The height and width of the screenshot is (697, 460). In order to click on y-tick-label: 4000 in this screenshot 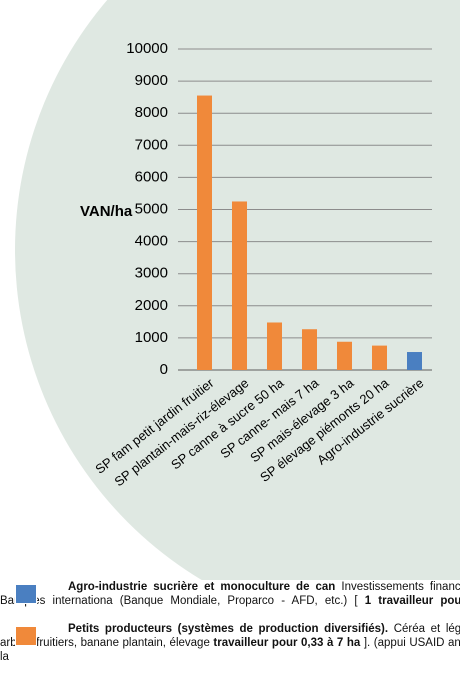, I will do `click(151, 241)`.